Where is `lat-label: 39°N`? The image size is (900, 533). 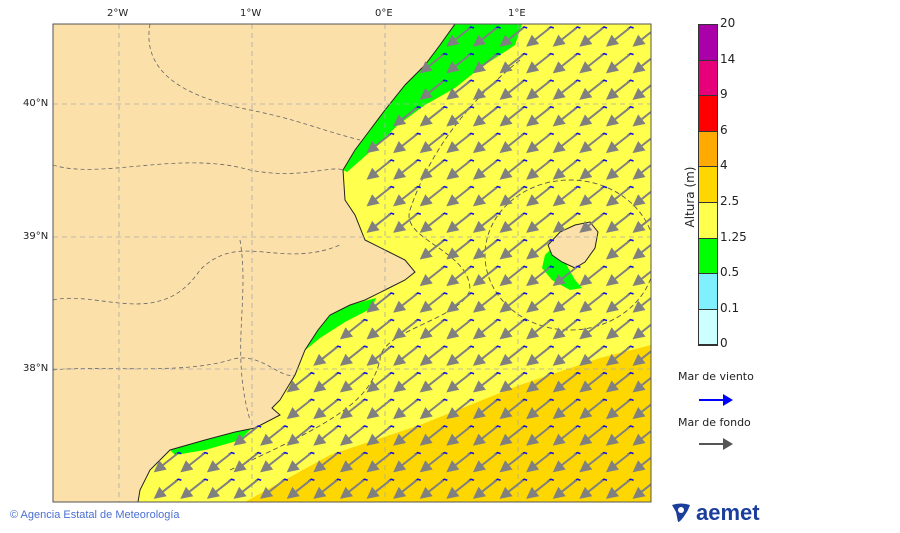
lat-label: 39°N is located at coordinates (36, 236).